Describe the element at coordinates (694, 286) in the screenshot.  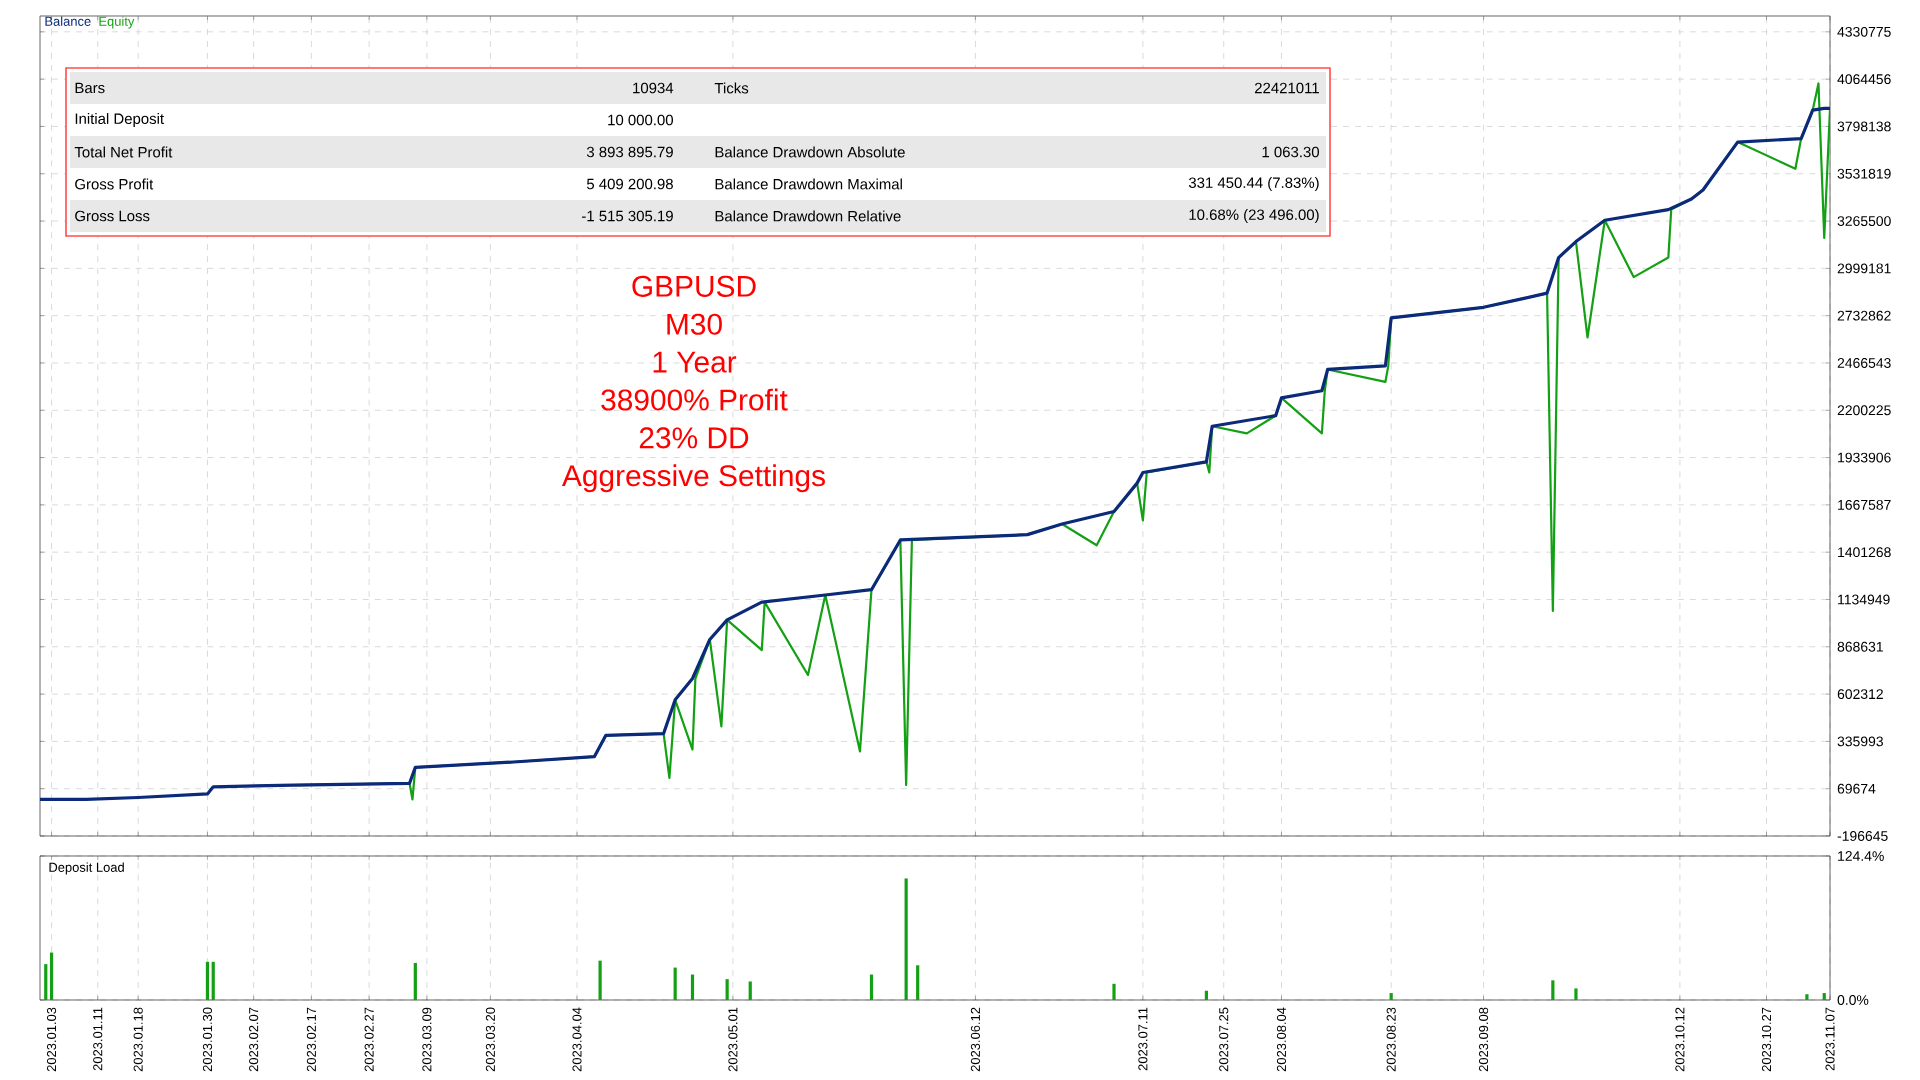
I see `annotation: GBPUSD` at that location.